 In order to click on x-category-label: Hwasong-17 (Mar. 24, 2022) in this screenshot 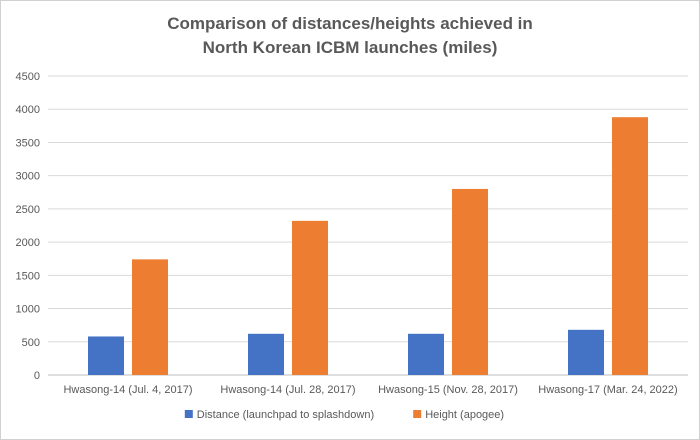, I will do `click(607, 390)`.